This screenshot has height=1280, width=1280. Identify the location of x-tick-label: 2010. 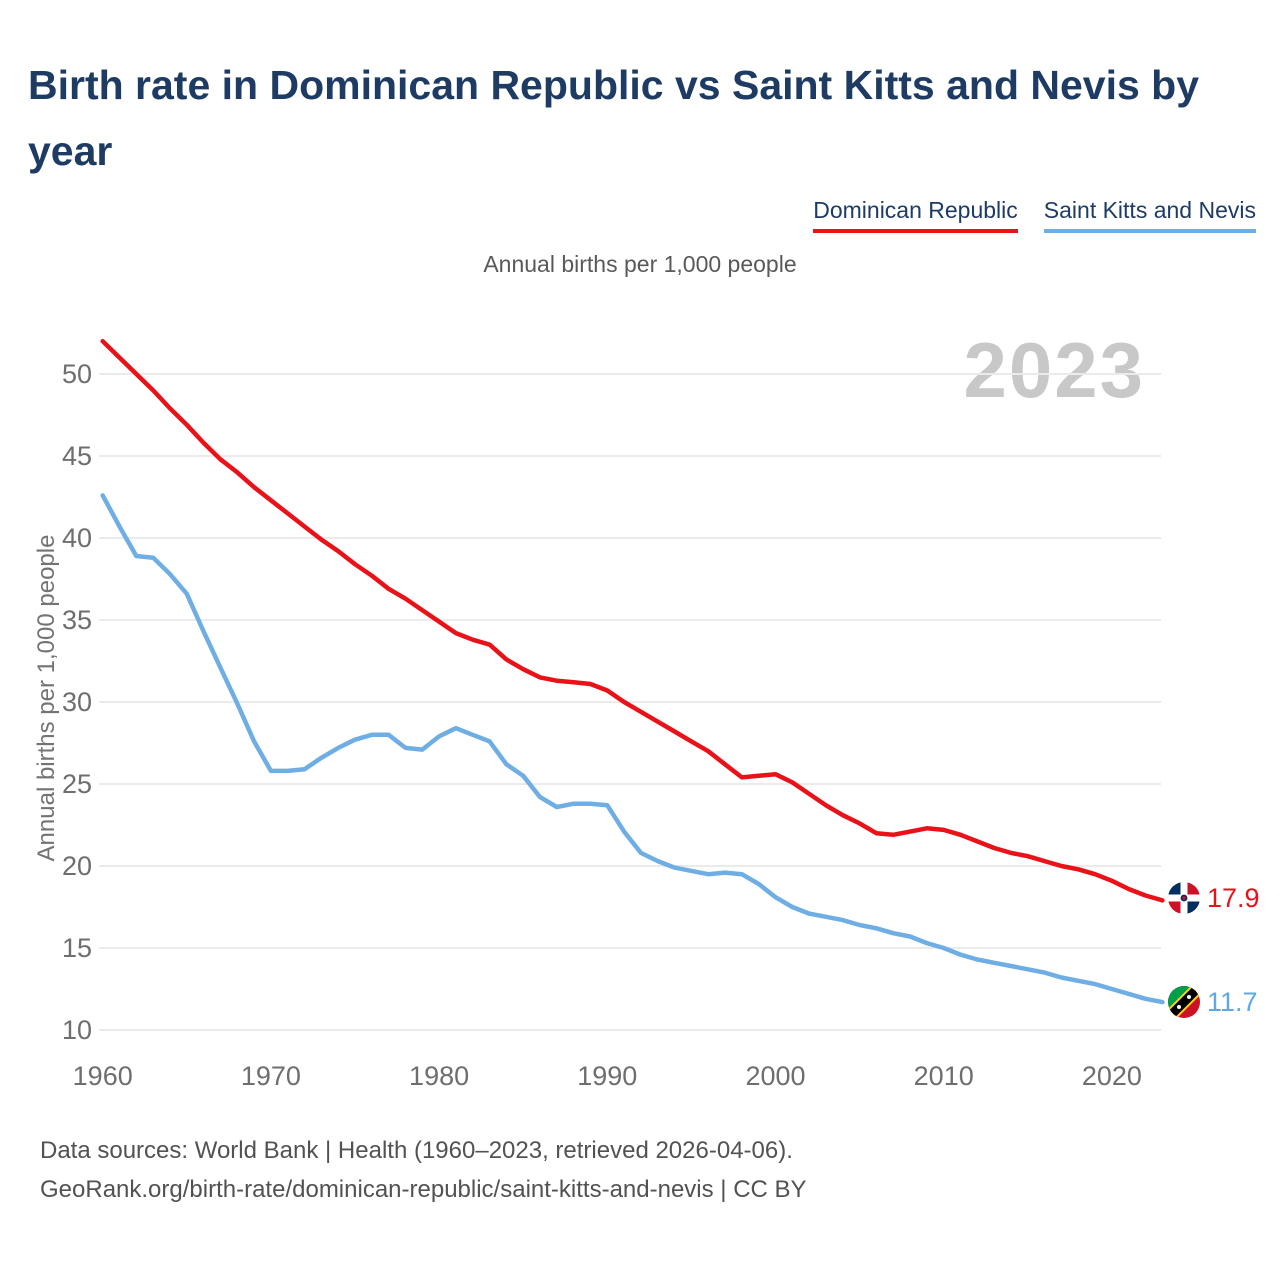
(944, 1076).